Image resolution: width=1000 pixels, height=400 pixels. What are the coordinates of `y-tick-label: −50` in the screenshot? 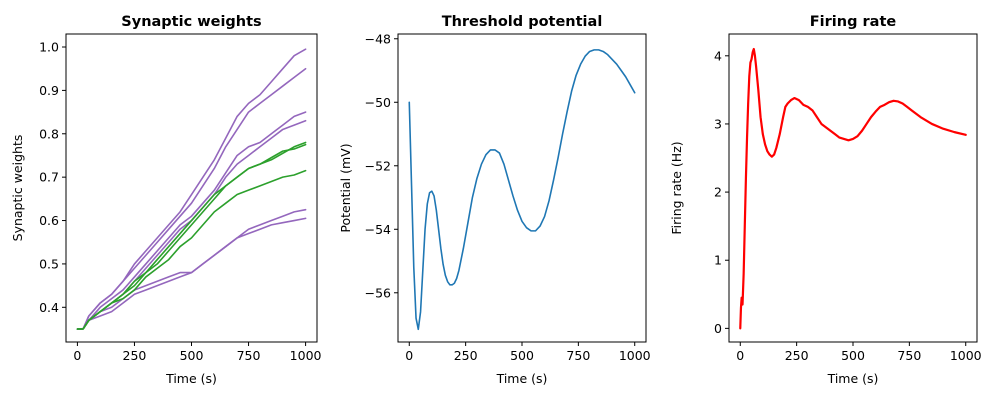 It's located at (378, 102).